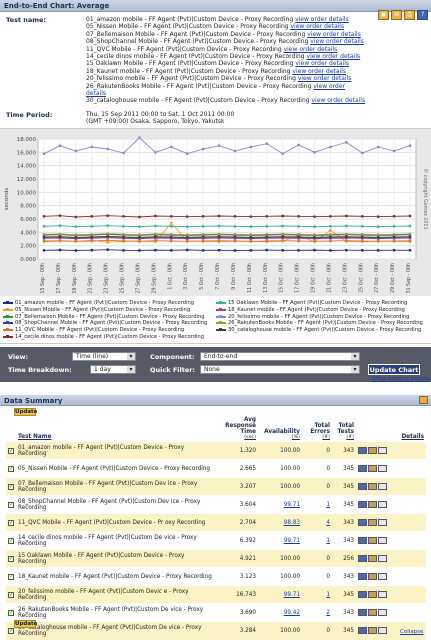 The width and height of the screenshot is (431, 640). Describe the element at coordinates (317, 468) in the screenshot. I see `errors-cell: 0` at that location.